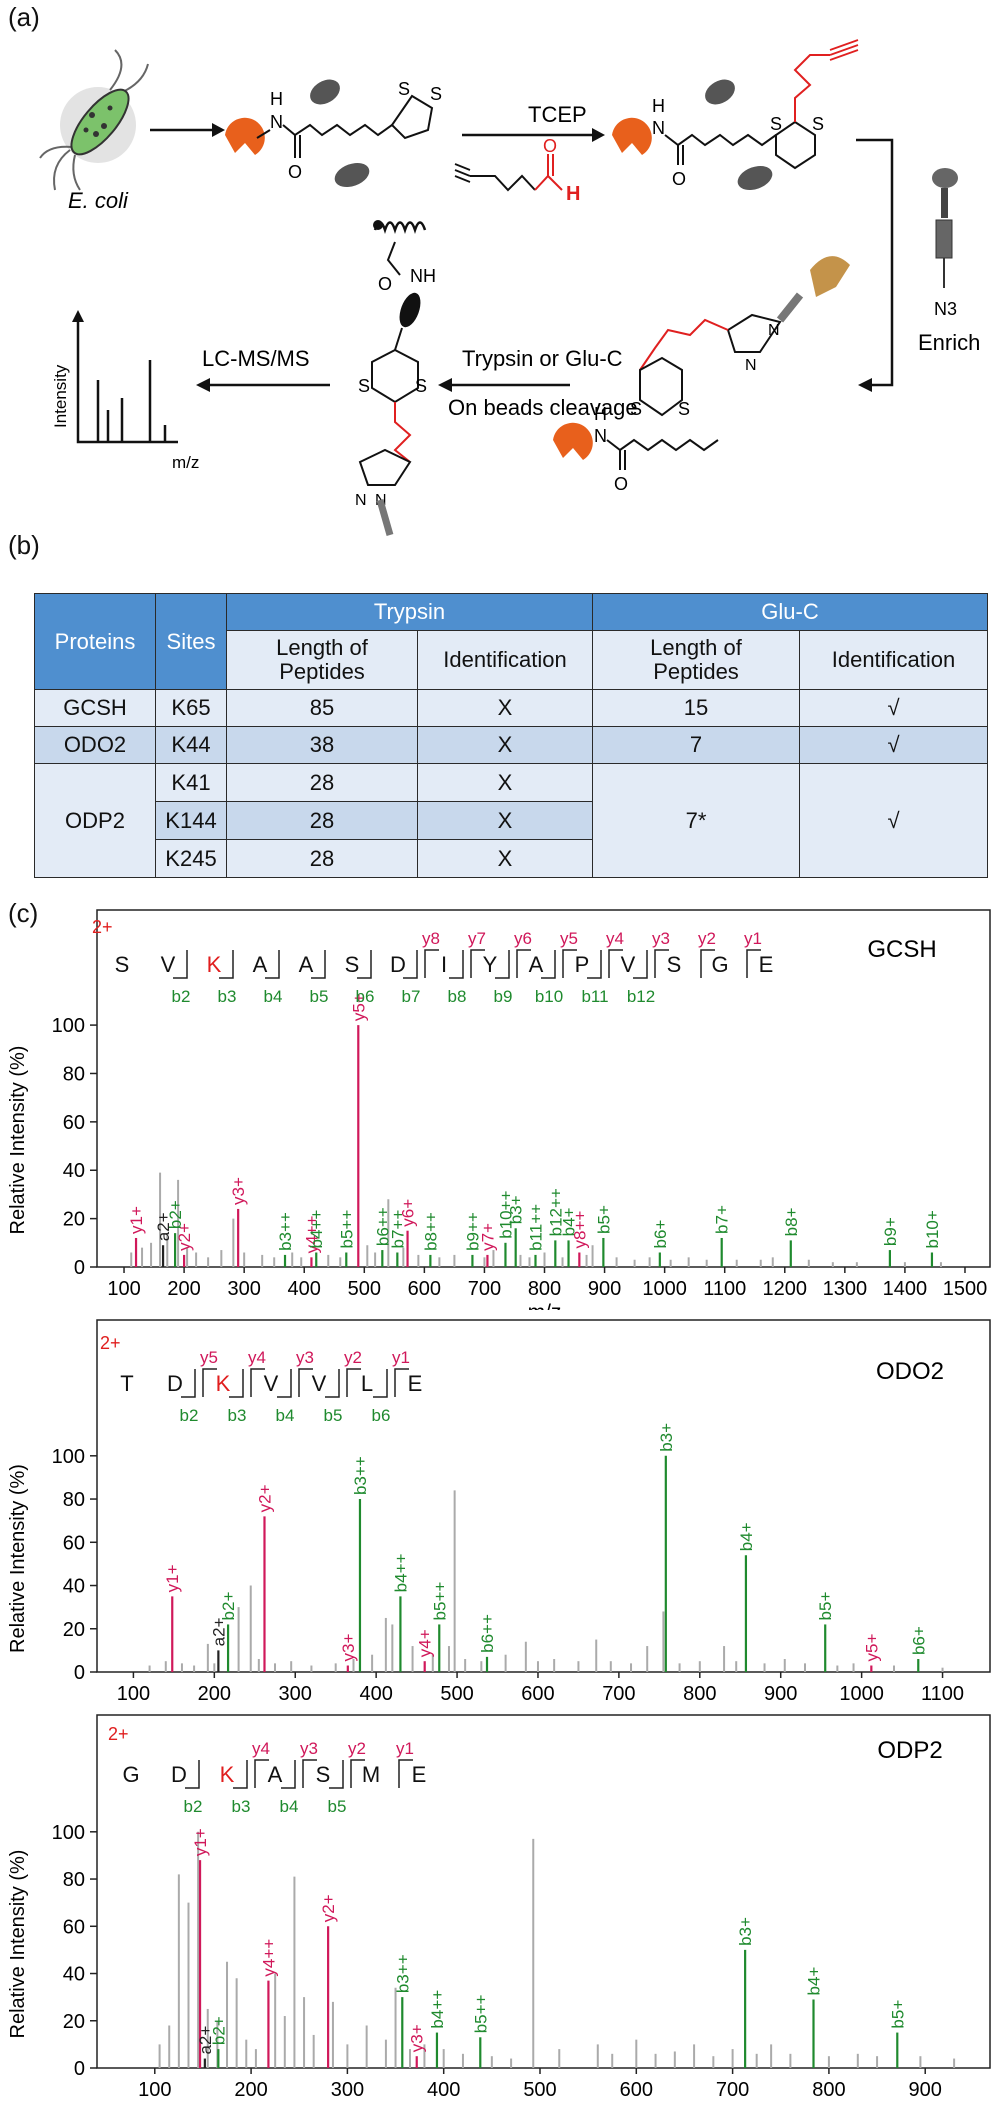 The image size is (996, 2104). What do you see at coordinates (333, 133) in the screenshot?
I see `lipoyl-protein-icon: H N O S S` at bounding box center [333, 133].